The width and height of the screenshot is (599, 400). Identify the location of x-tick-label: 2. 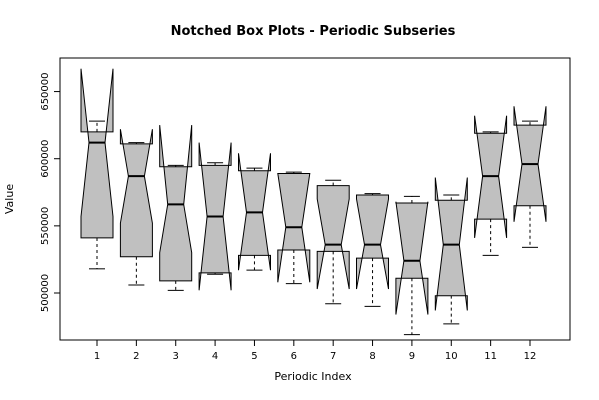
(136, 356).